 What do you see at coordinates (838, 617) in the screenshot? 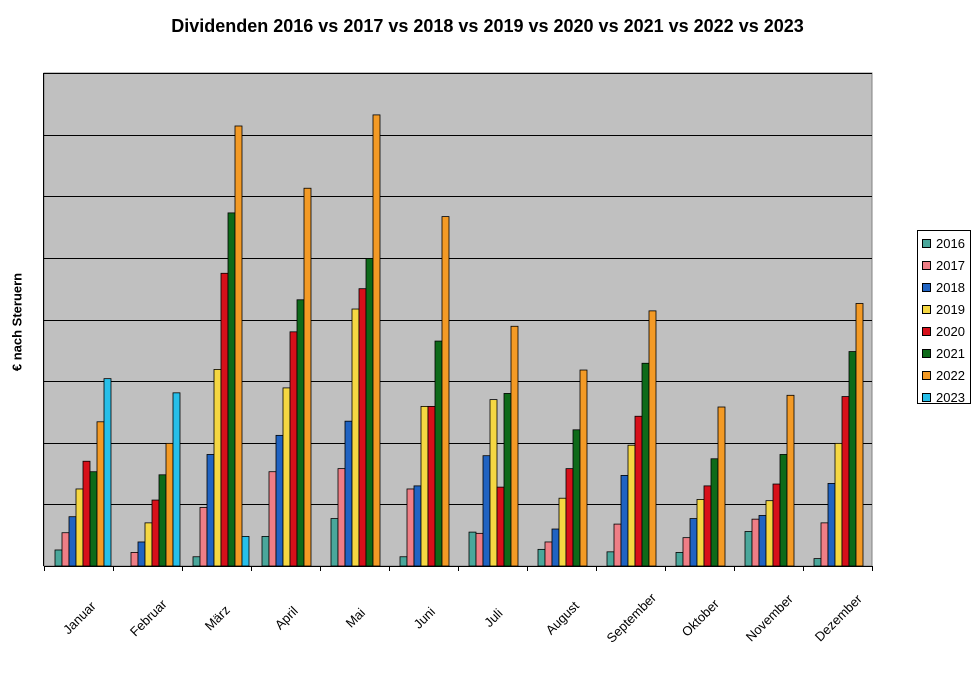
I see `x-tick-label: Dezember` at bounding box center [838, 617].